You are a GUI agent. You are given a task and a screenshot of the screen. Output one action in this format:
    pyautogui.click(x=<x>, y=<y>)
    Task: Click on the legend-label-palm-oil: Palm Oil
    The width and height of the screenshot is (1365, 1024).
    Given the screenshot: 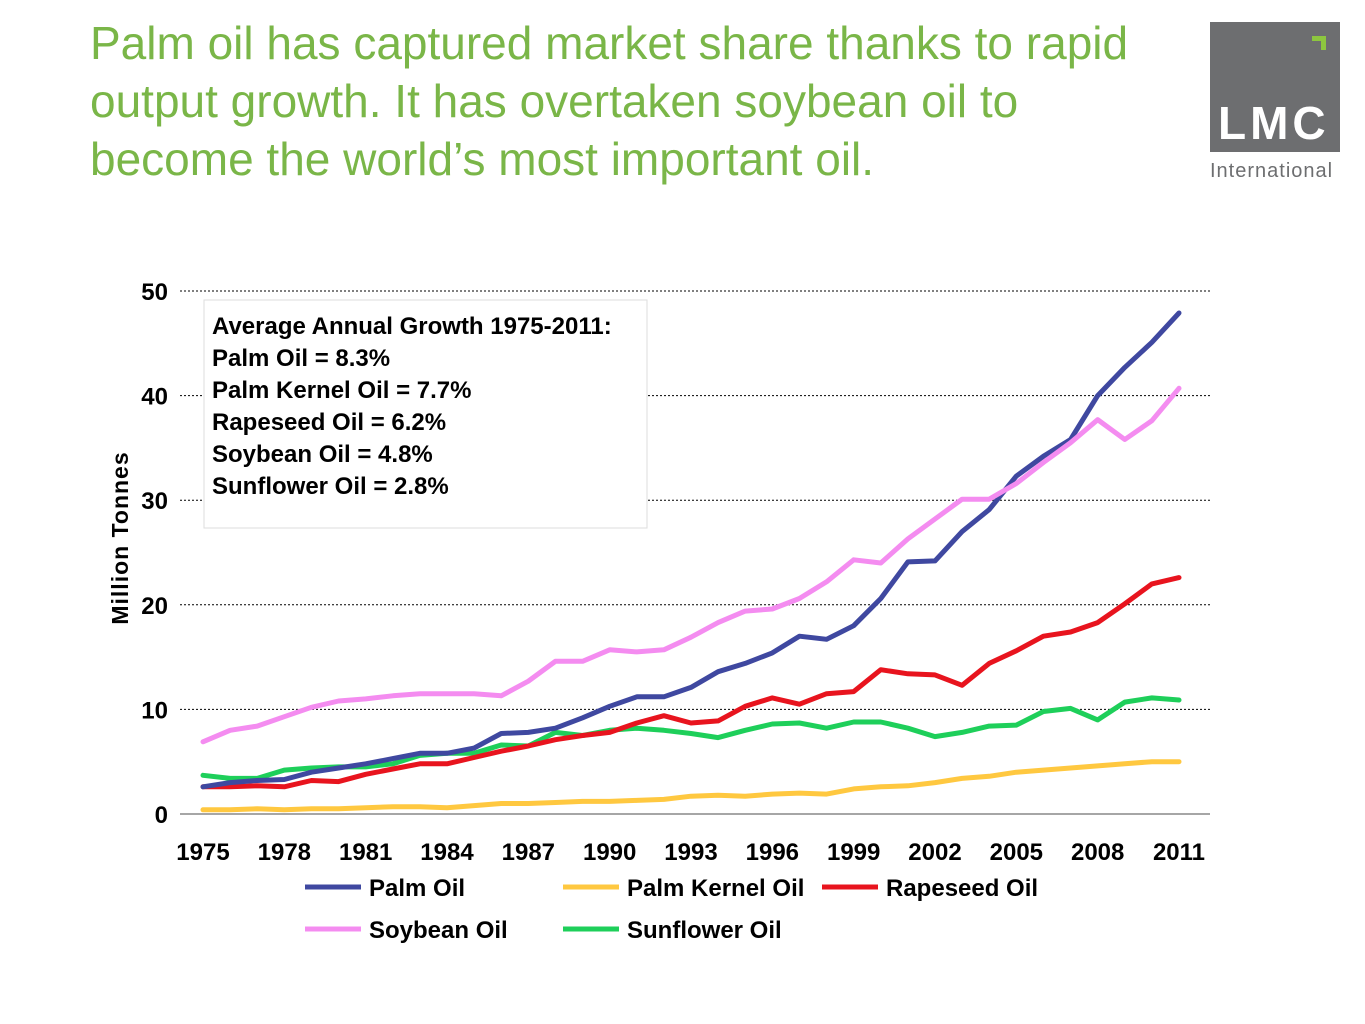 What is the action you would take?
    pyautogui.click(x=417, y=888)
    